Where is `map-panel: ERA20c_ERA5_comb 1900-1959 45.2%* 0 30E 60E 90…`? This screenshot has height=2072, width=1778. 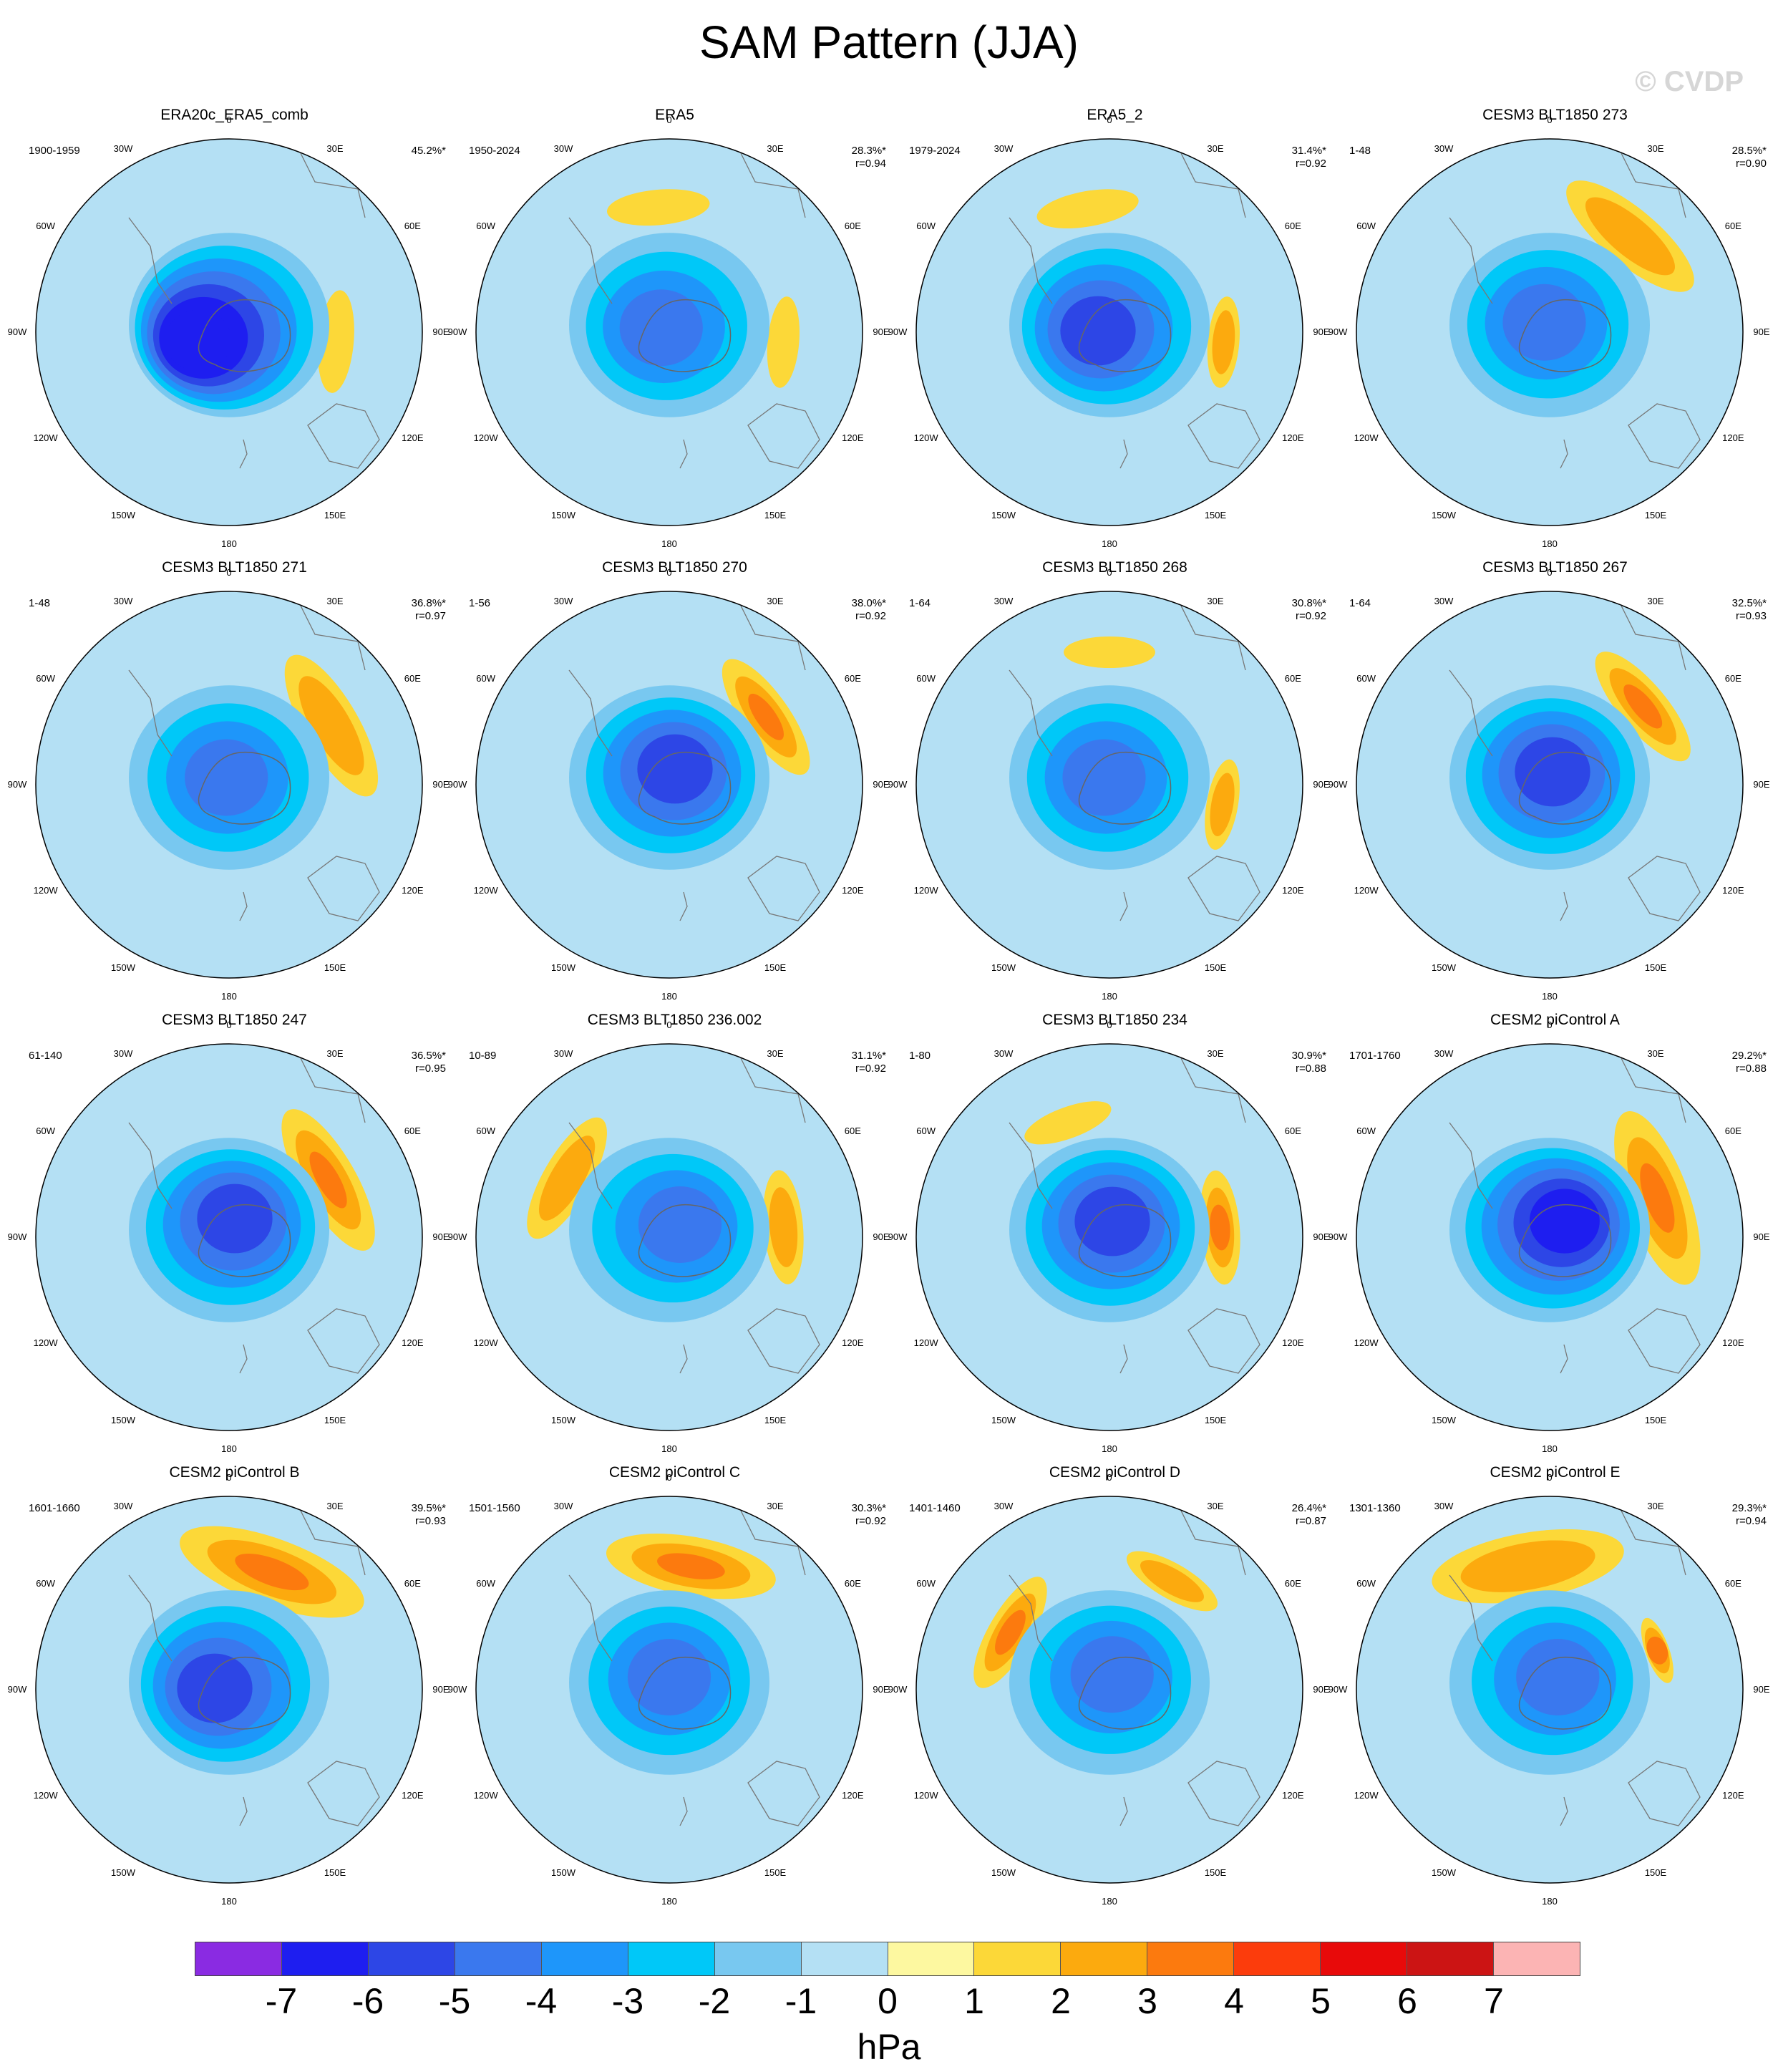
map-panel: ERA20c_ERA5_comb 1900-1959 45.2%* 0 30E 60E 90… is located at coordinates (231, 331).